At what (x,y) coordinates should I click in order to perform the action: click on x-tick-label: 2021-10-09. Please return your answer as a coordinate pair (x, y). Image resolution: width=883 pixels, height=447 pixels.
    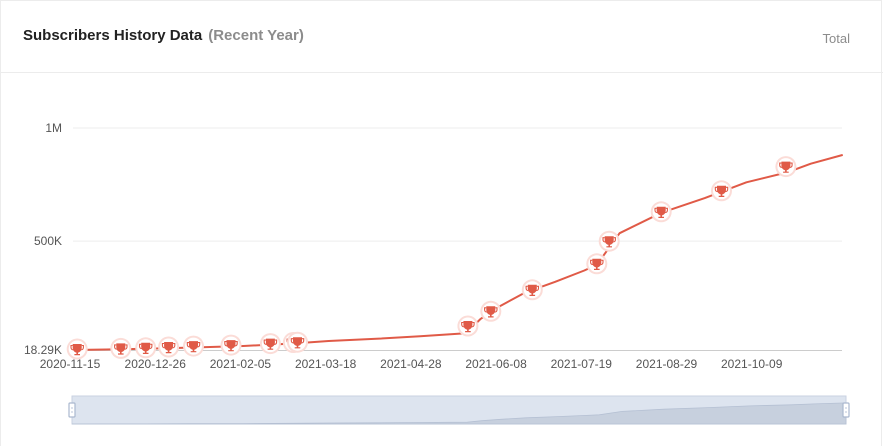
    Looking at the image, I should click on (752, 364).